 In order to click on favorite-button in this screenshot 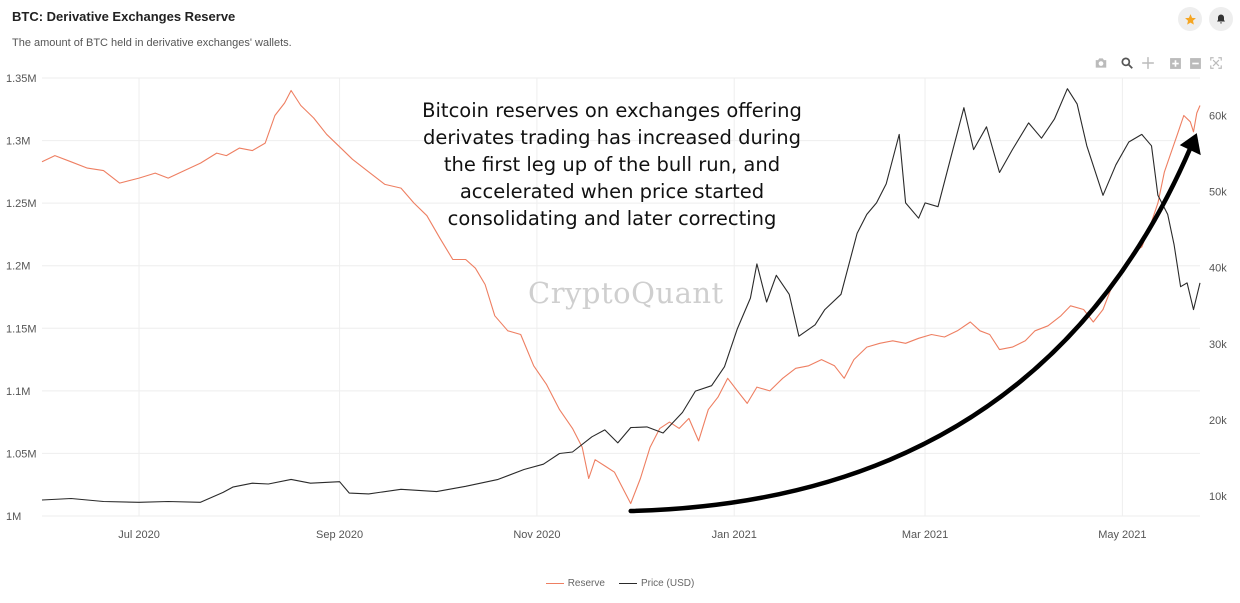, I will do `click(1190, 19)`.